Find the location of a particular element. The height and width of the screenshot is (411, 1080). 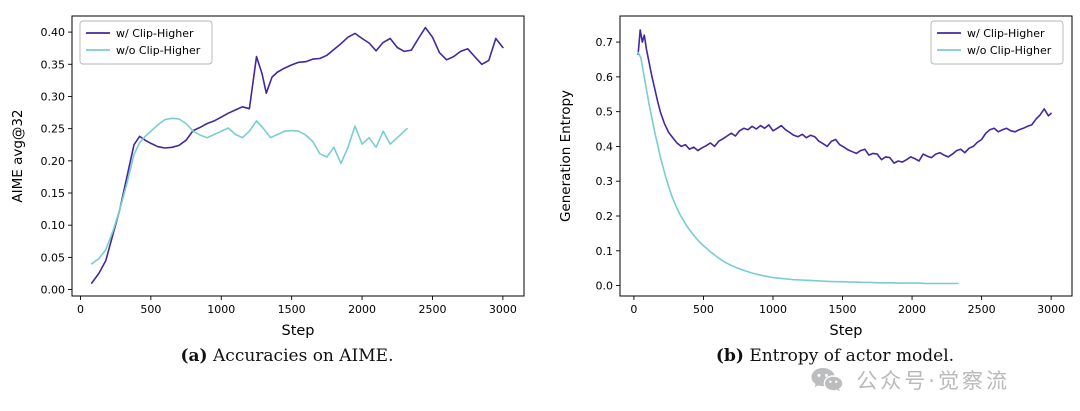

watermark-text: 公众号·觉察流 is located at coordinates (933, 381).